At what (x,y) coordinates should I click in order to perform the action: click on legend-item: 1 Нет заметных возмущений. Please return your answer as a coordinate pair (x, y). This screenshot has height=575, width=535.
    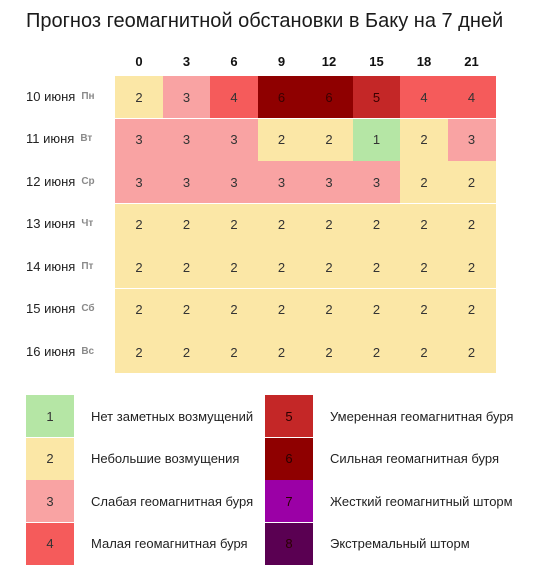
    Looking at the image, I should click on (139, 416).